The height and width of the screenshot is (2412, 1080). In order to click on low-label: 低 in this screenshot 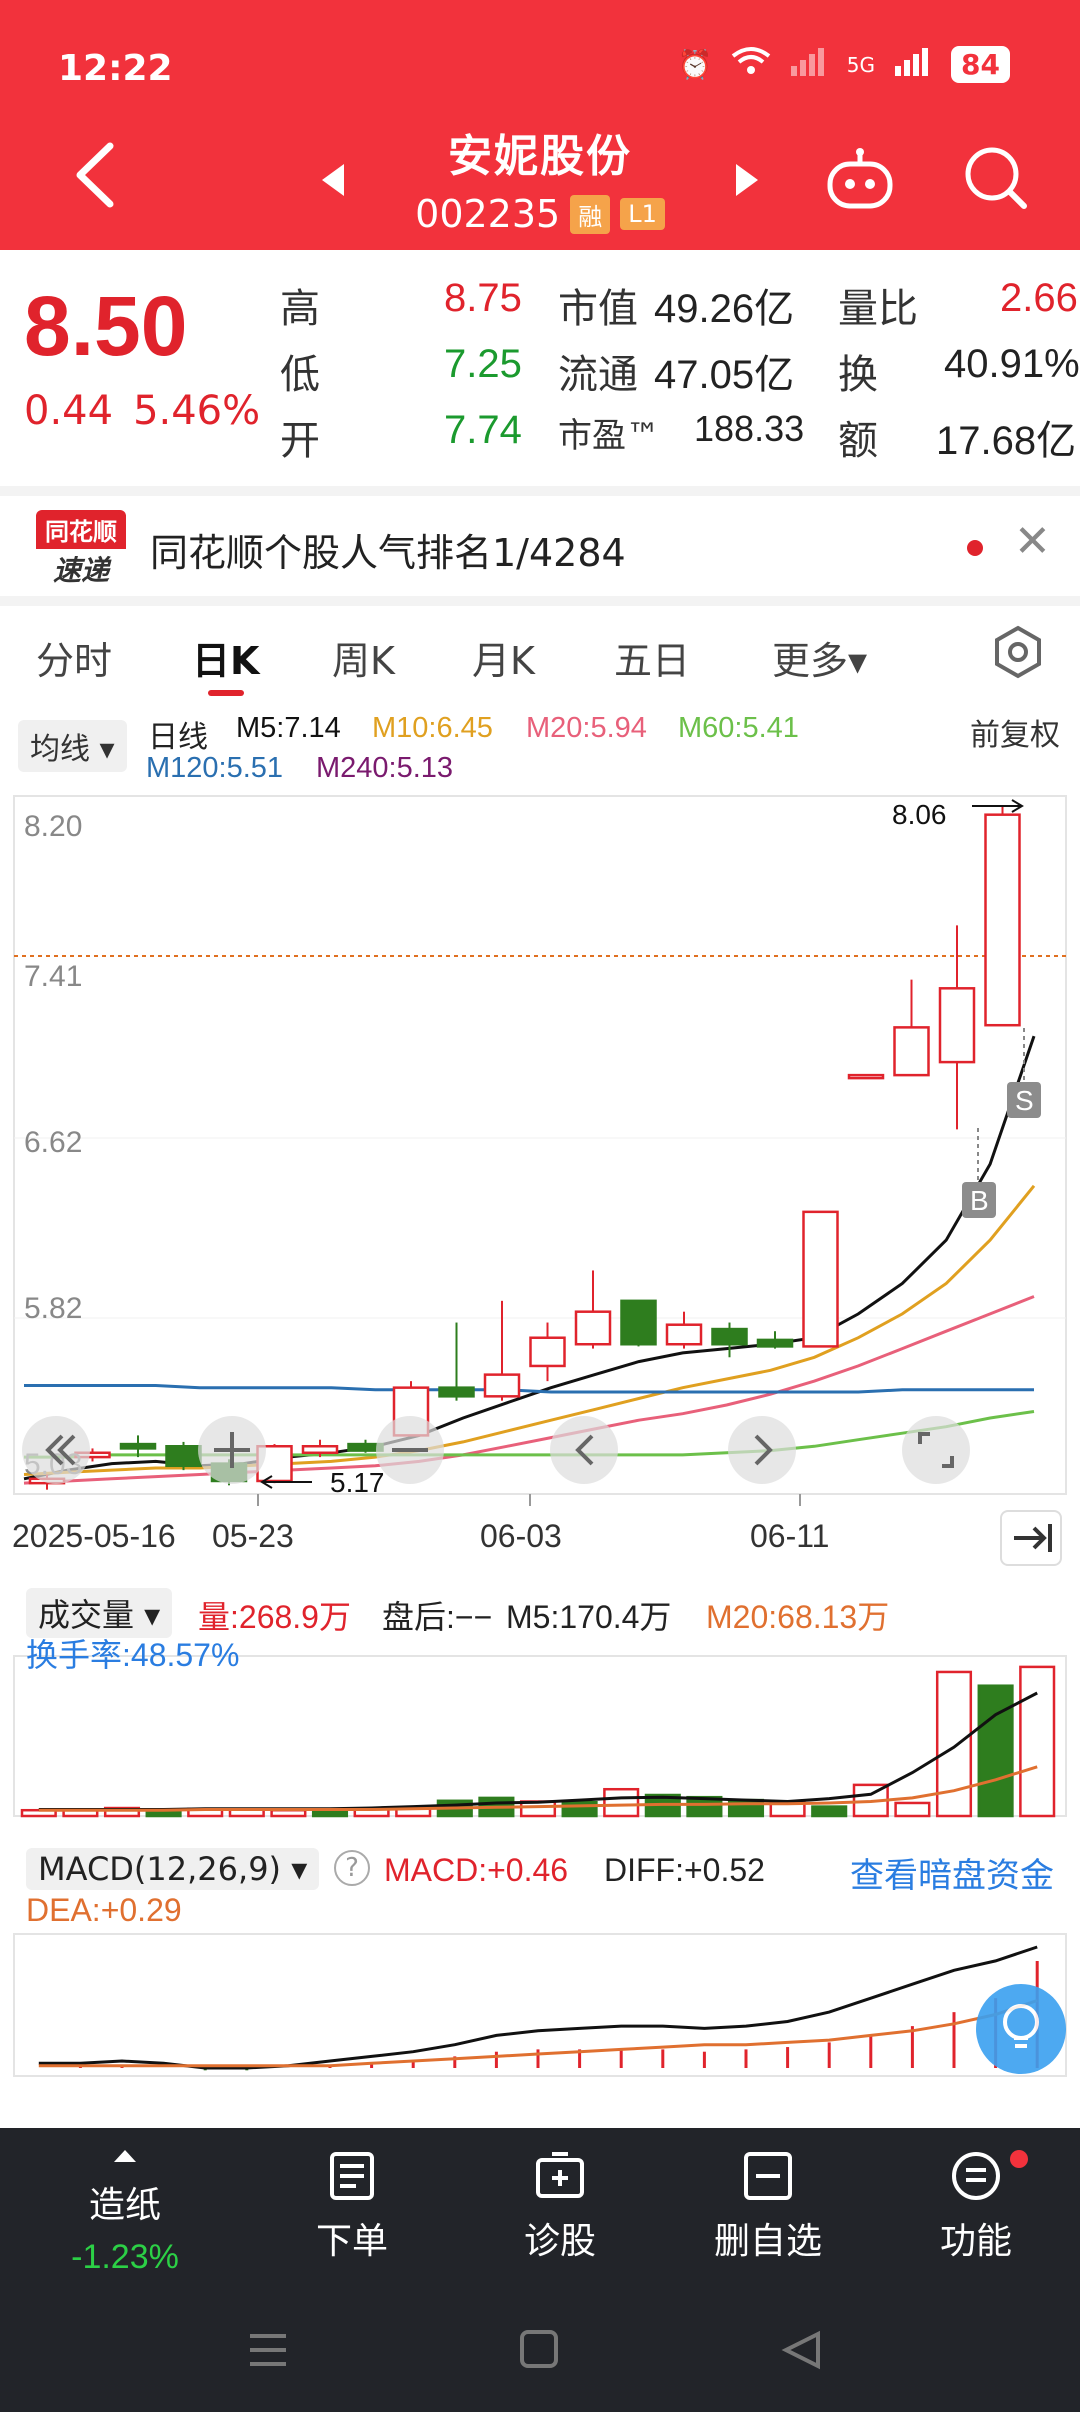, I will do `click(300, 375)`.